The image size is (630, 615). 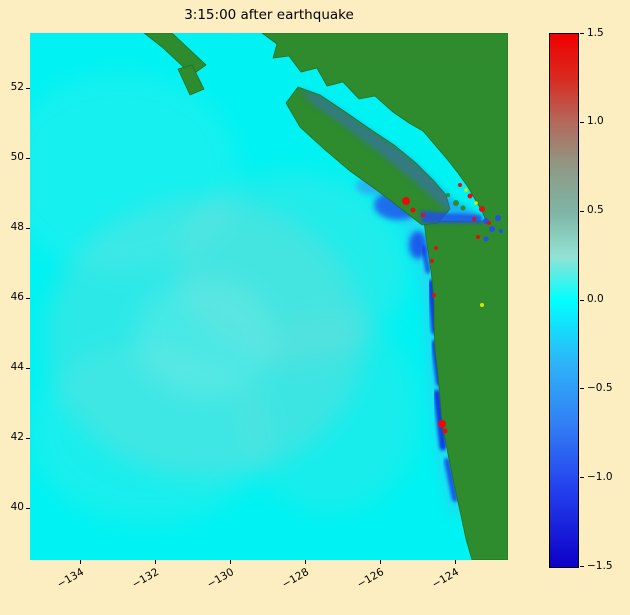 What do you see at coordinates (17, 87) in the screenshot?
I see `y-tick-label: 52` at bounding box center [17, 87].